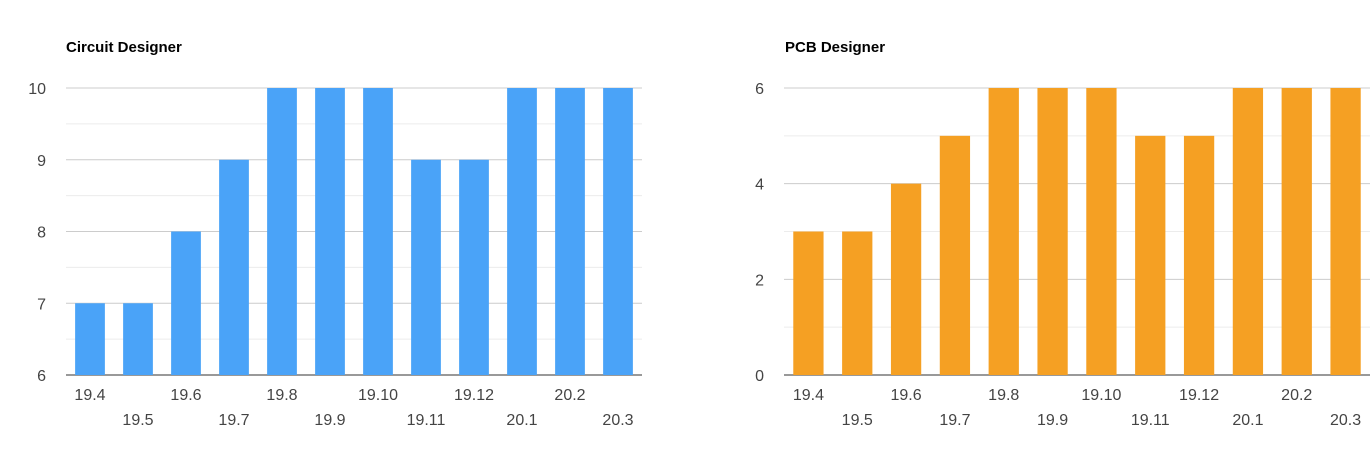  I want to click on y-tick-label: 10, so click(37, 89).